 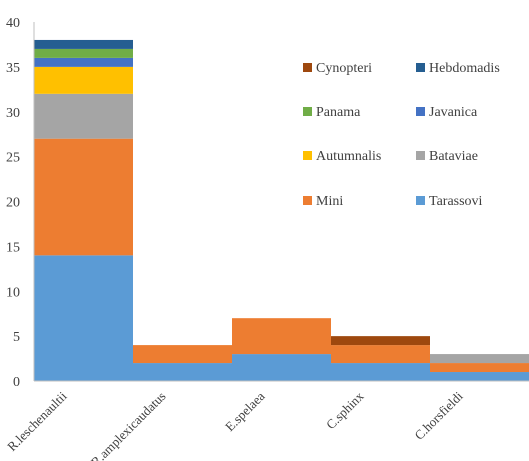 I want to click on y-tick-label: 40, so click(x=13, y=23).